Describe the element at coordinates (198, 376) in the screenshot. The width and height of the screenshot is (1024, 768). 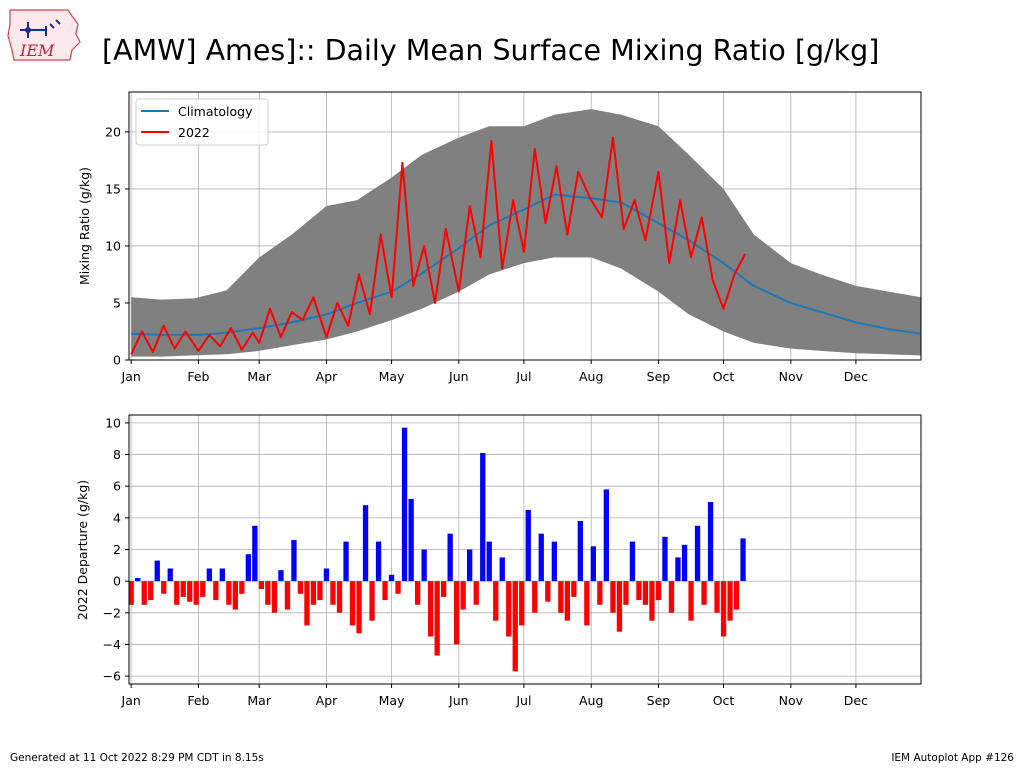
I see `x-tick-label: Feb` at that location.